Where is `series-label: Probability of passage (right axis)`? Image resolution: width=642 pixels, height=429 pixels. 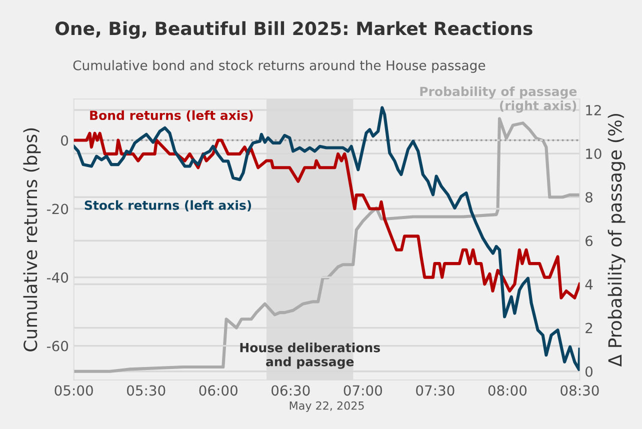
series-label: Probability of passage (right axis) is located at coordinates (498, 99).